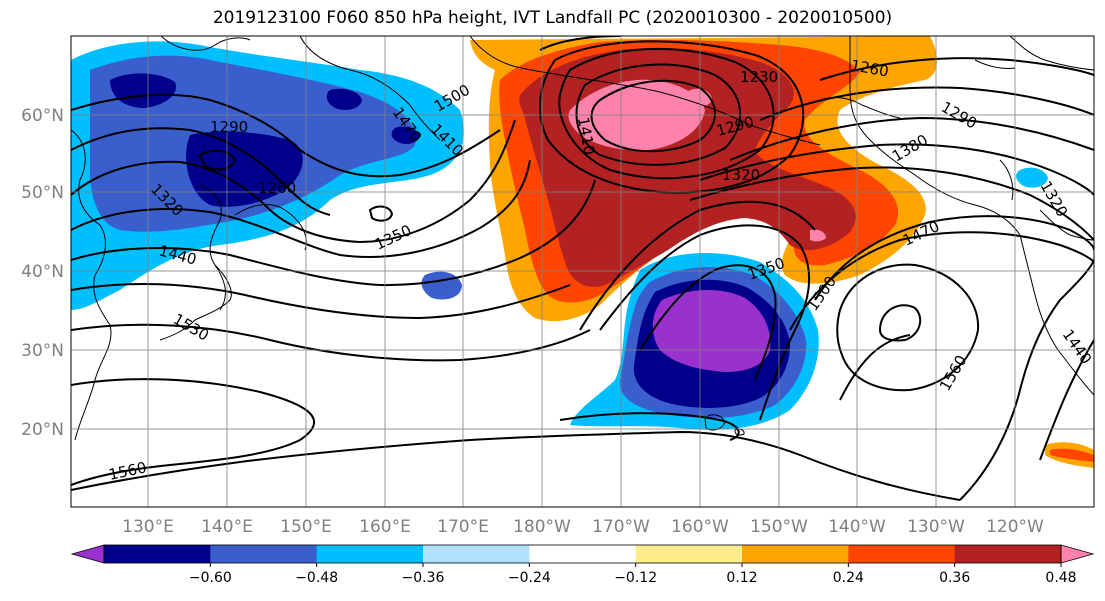 The height and width of the screenshot is (601, 1105). I want to click on colorbar-frame, so click(582, 554).